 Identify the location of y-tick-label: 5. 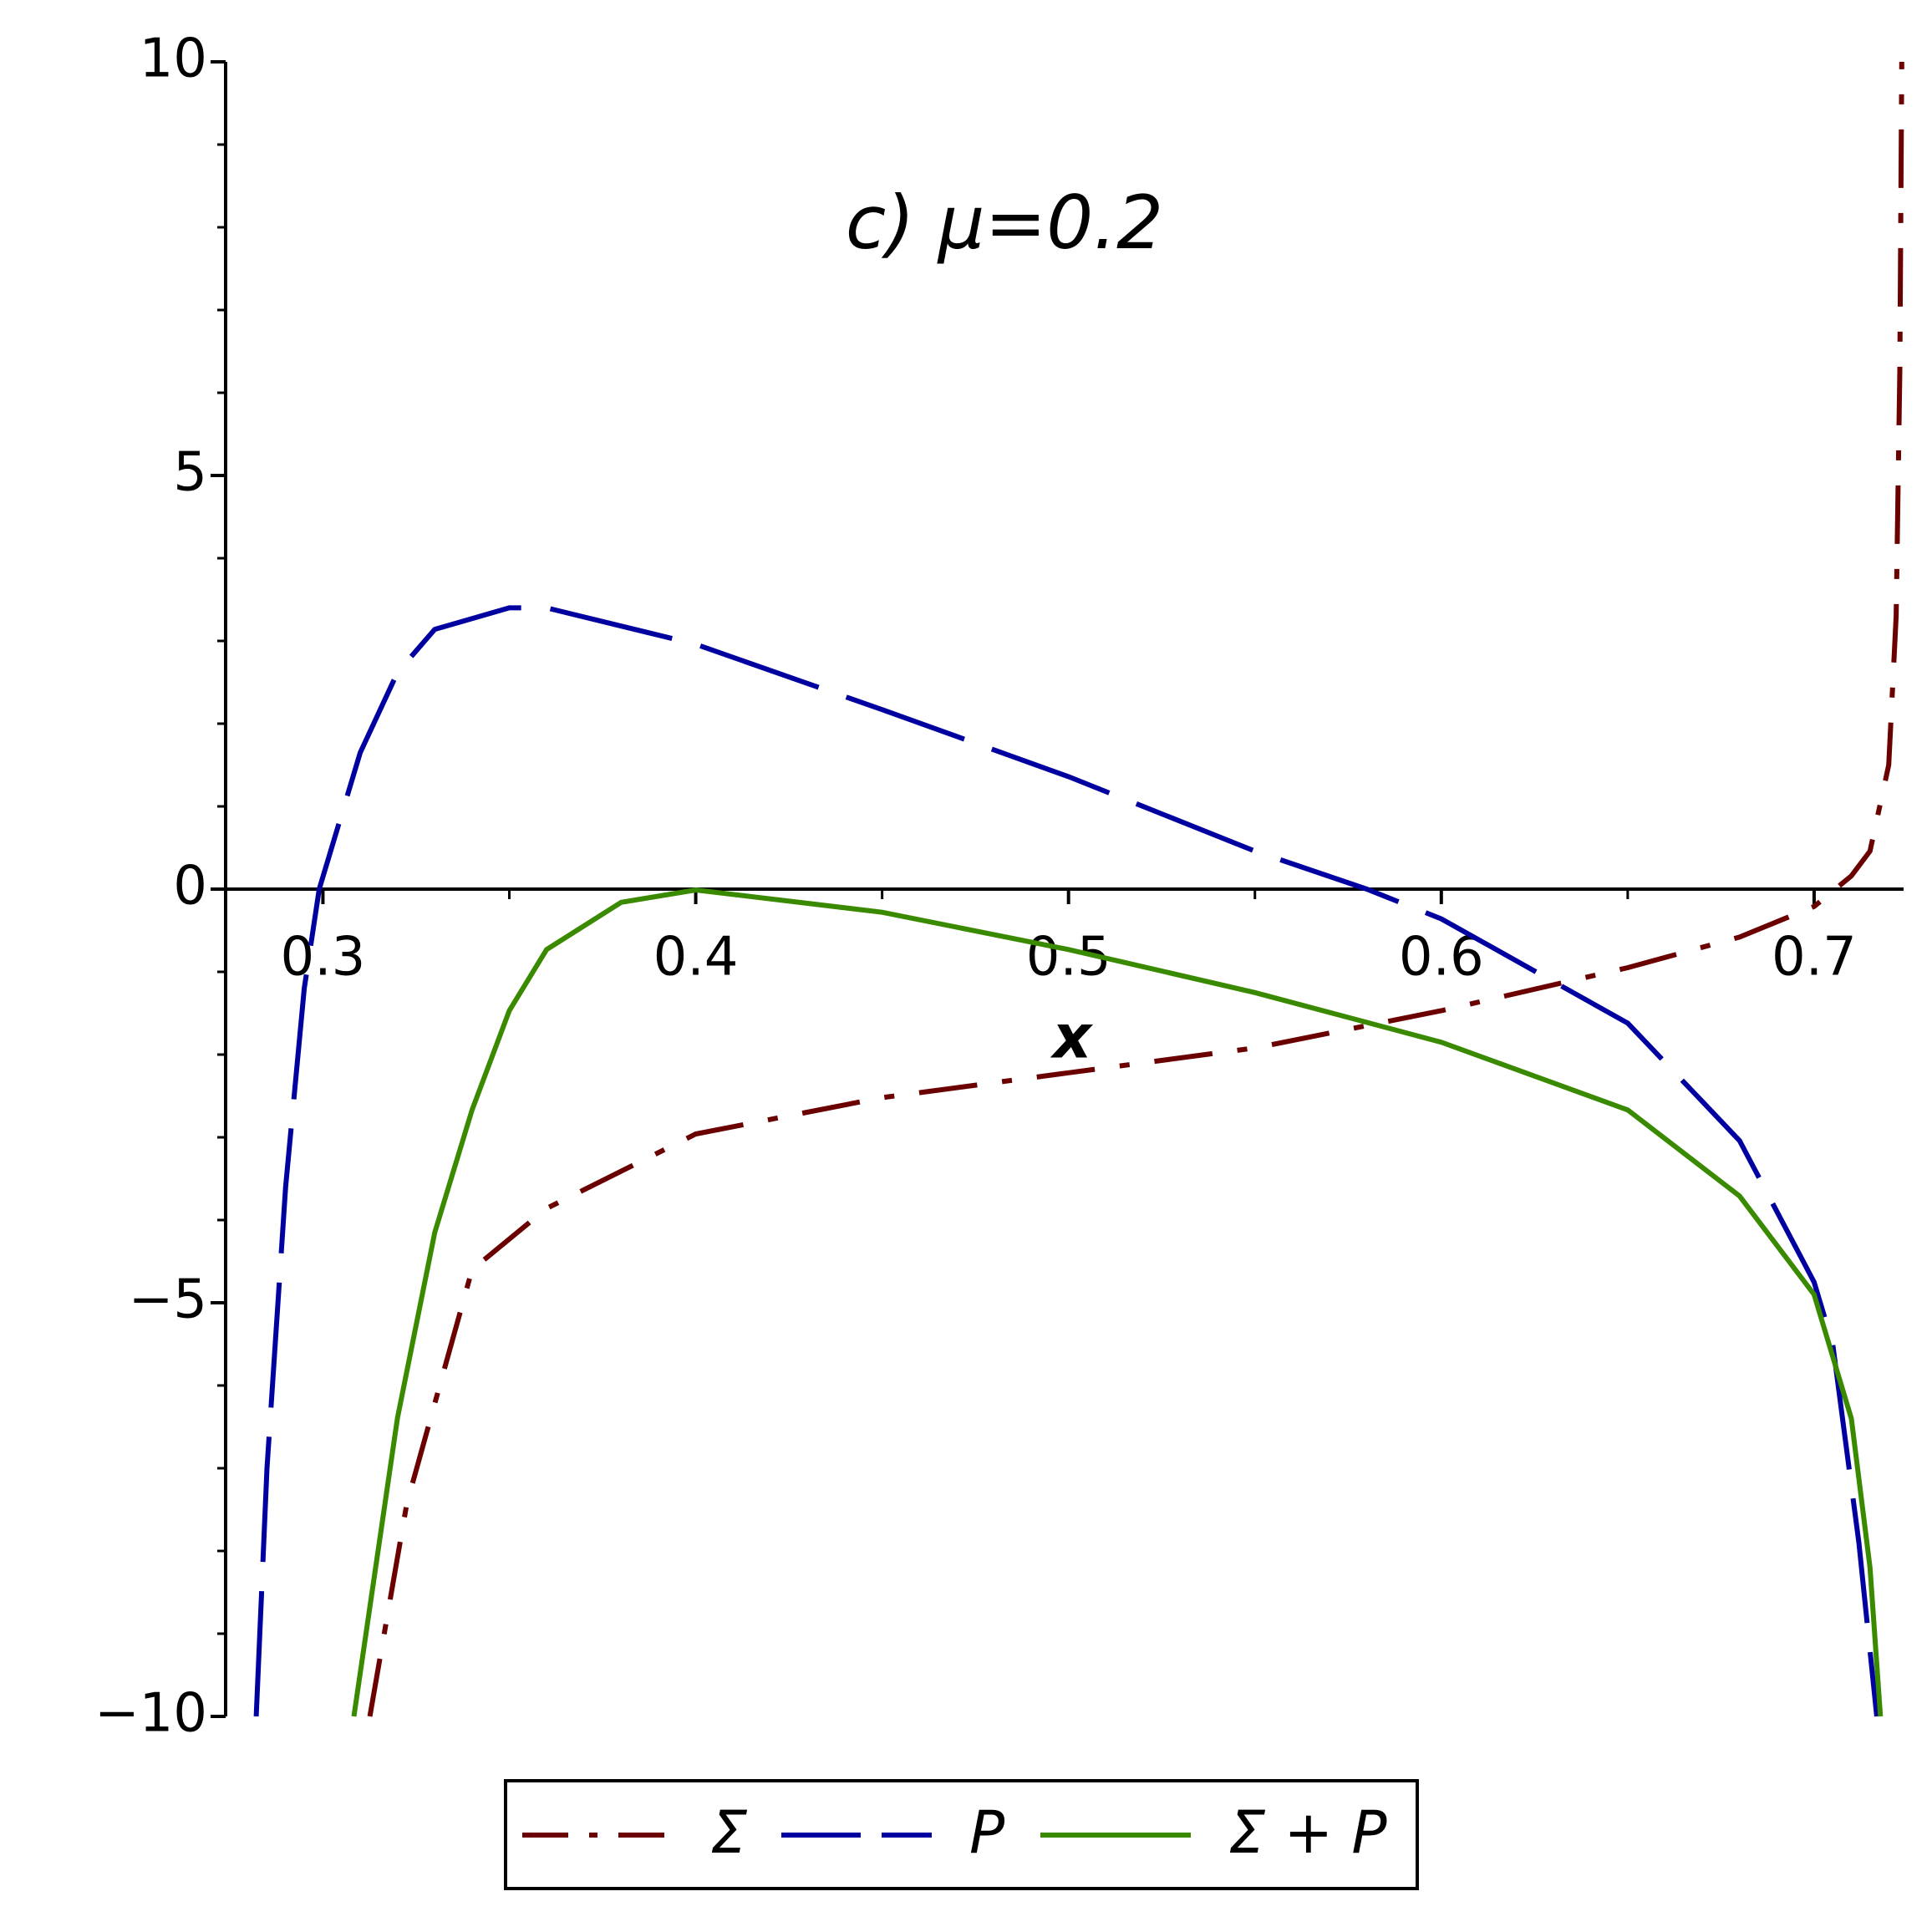
(190, 473).